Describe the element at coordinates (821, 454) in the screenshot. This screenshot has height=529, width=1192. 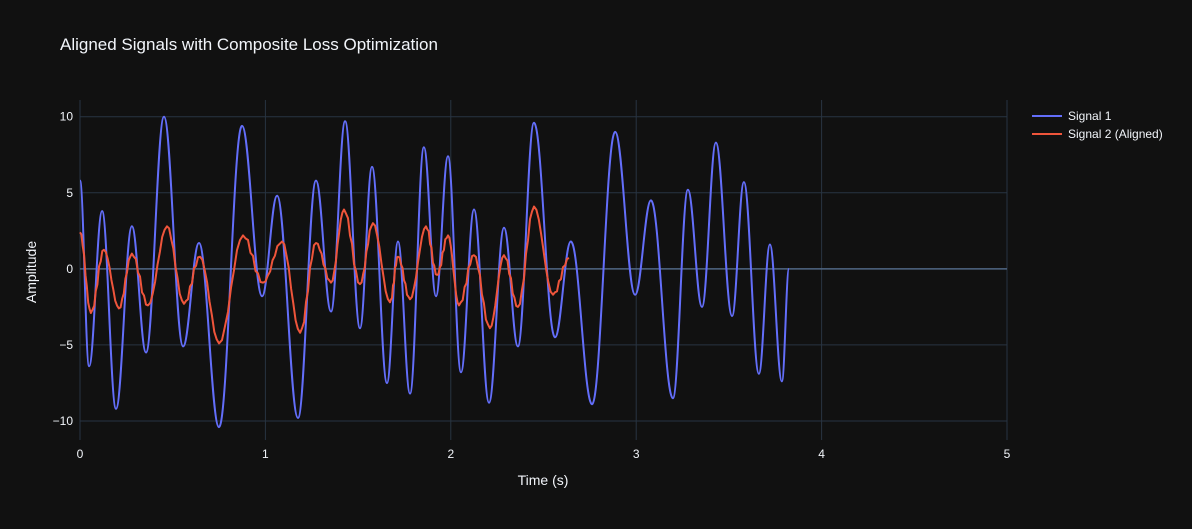
I see `x-tick-label: 4` at that location.